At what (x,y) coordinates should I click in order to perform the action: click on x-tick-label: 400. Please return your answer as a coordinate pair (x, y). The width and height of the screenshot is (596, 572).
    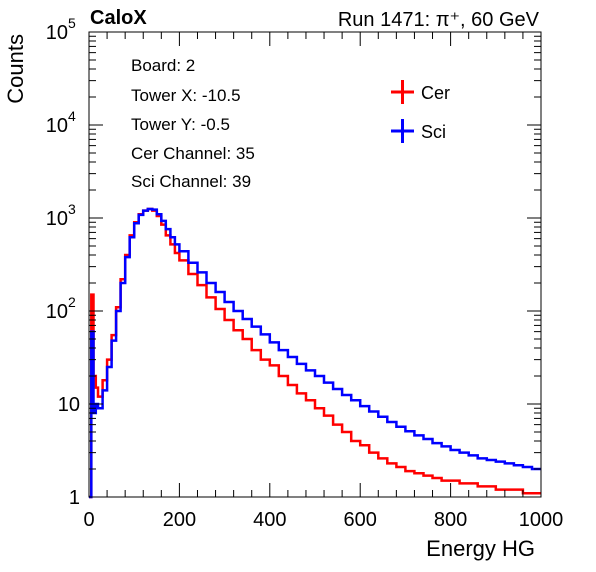
    Looking at the image, I should click on (269, 520).